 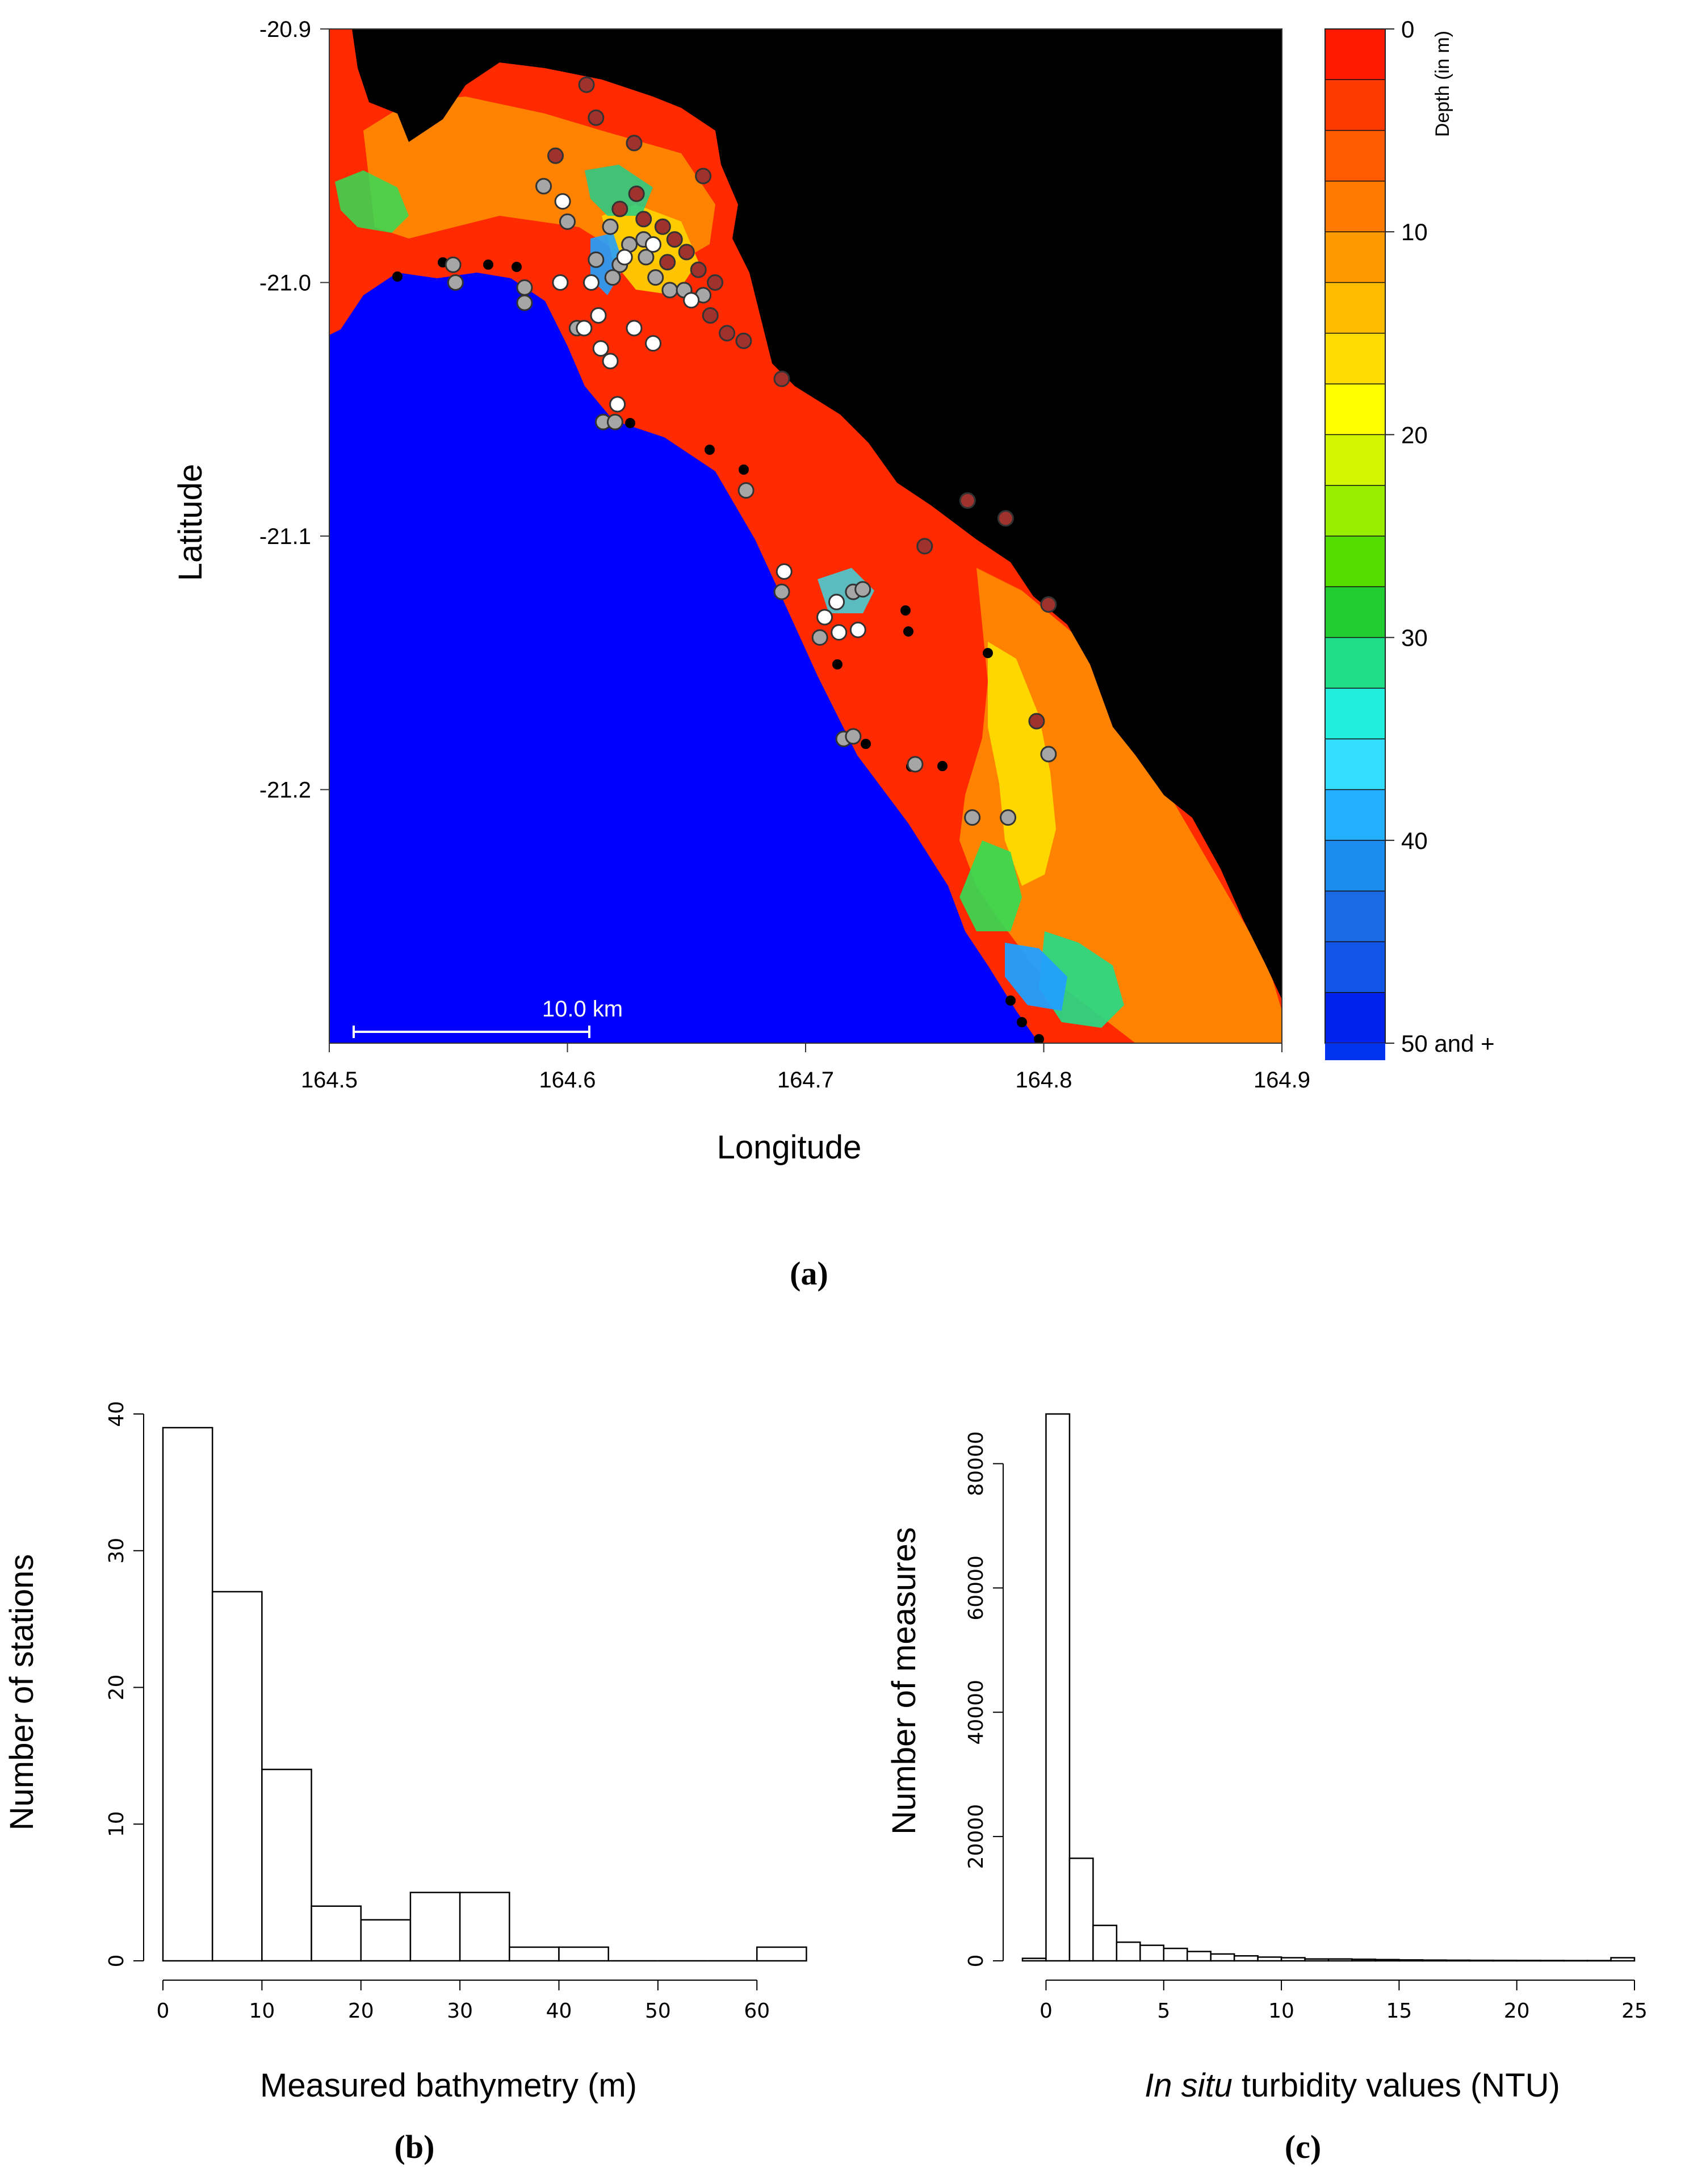 What do you see at coordinates (484, 1694) in the screenshot?
I see `histogram-b-bars` at bounding box center [484, 1694].